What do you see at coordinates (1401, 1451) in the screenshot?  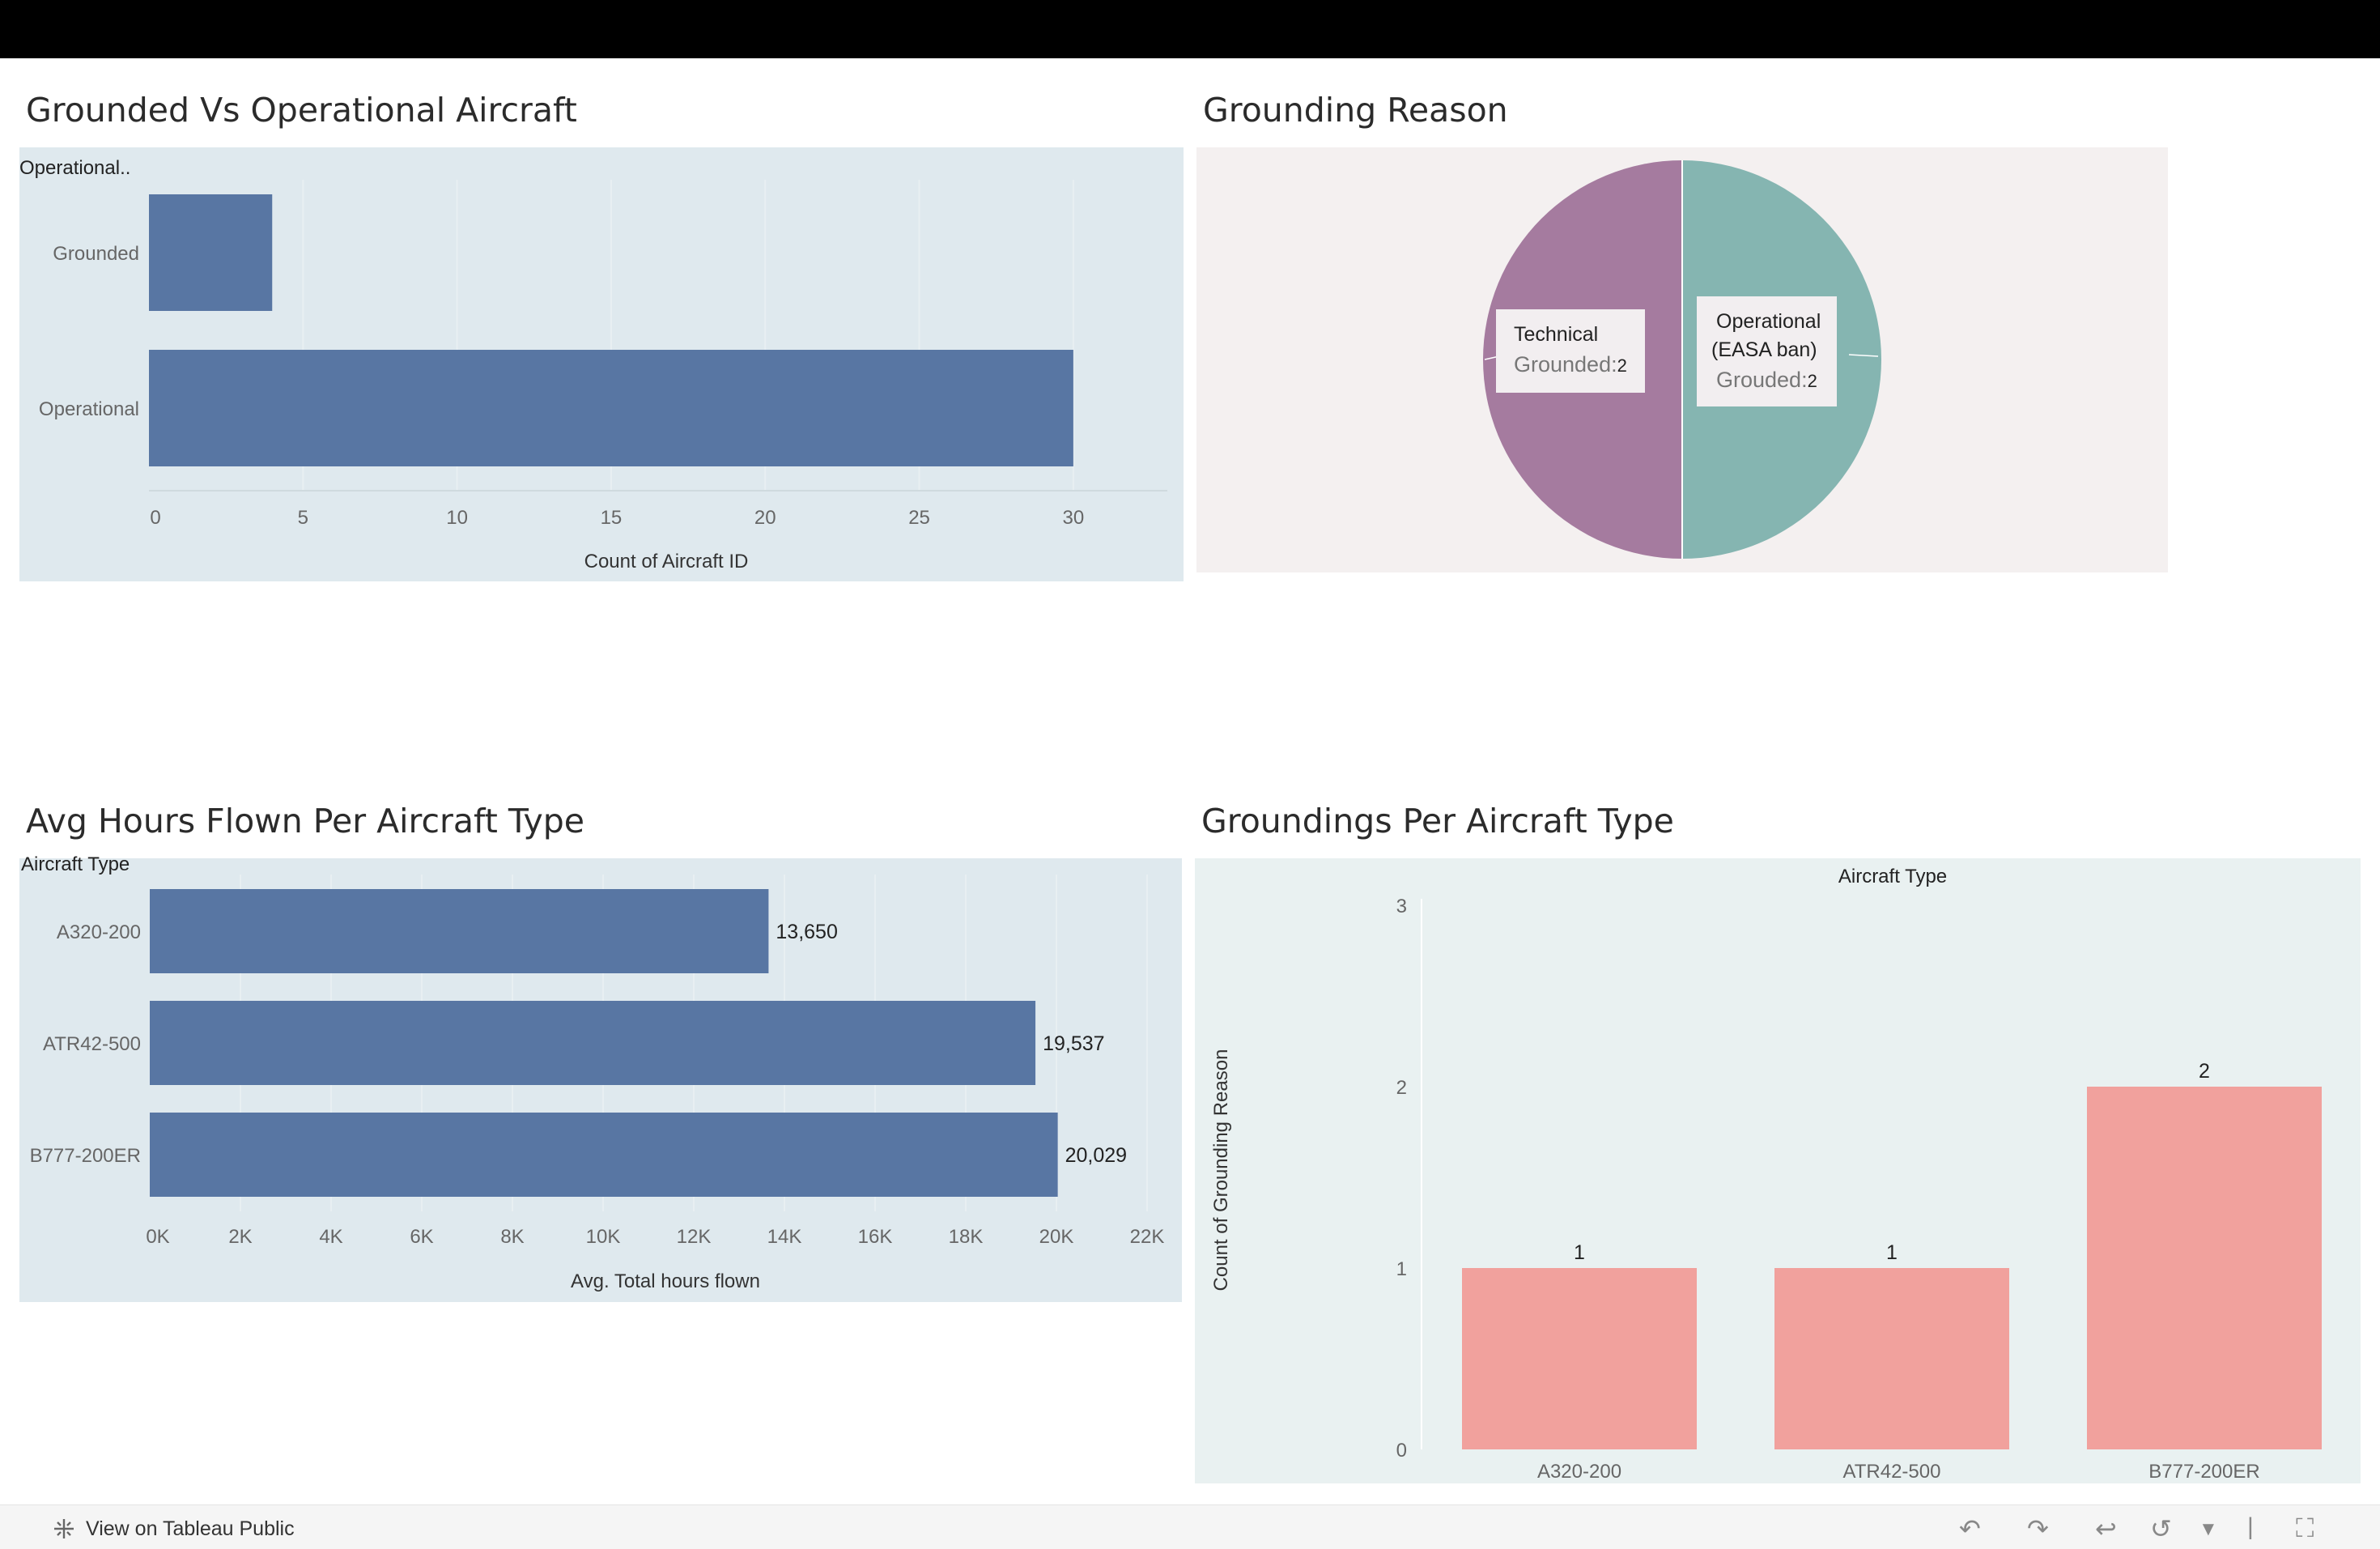 I see `y-tick-label: 0` at bounding box center [1401, 1451].